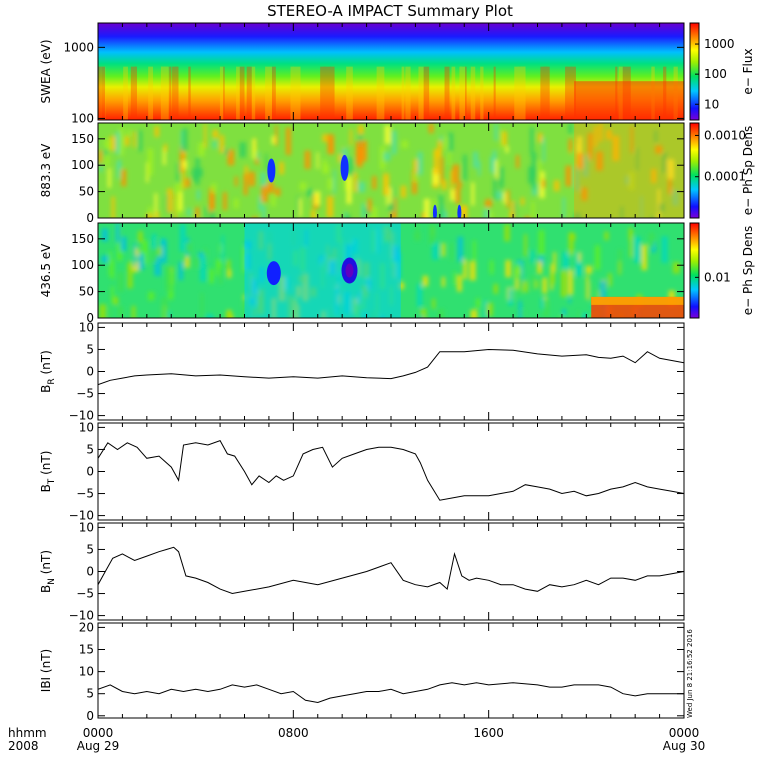 This screenshot has width=780, height=780. Describe the element at coordinates (362, 273) in the screenshot. I see `panel-3: 0 50 100 150 436.5 eV` at that location.